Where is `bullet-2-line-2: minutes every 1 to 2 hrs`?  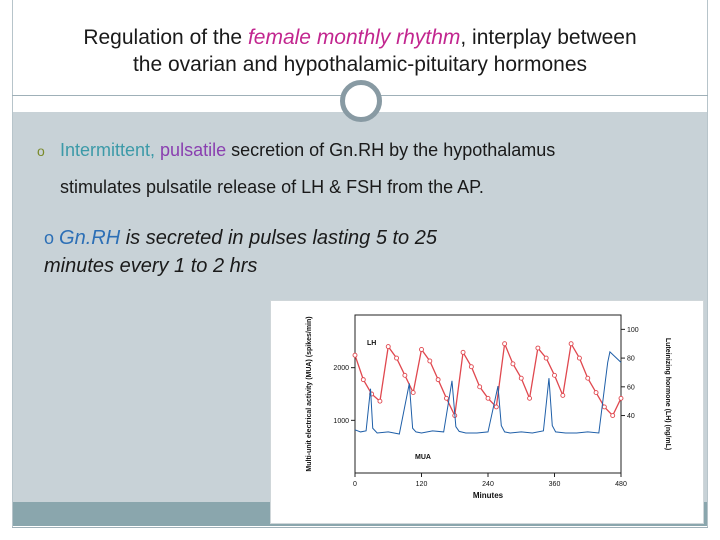 bullet-2-line-2: minutes every 1 to 2 hrs is located at coordinates (151, 266).